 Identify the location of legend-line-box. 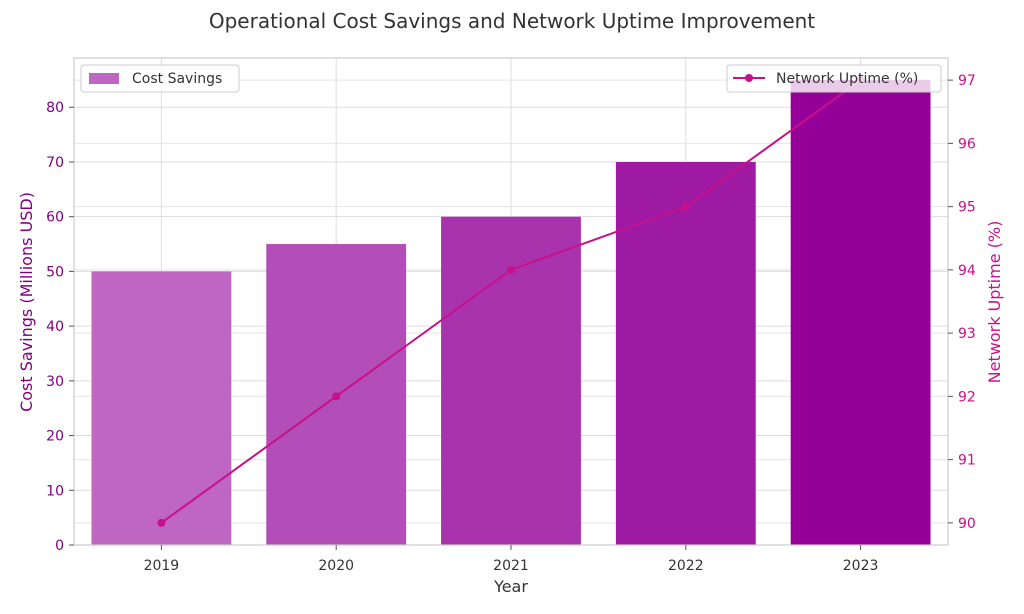
(834, 78).